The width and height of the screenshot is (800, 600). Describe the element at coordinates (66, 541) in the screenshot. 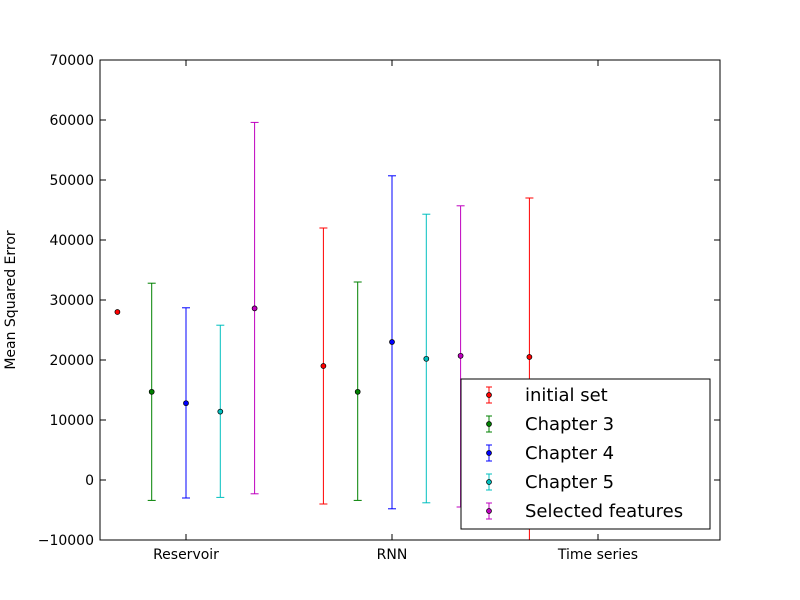

I see `y-tick-label: −10000` at that location.